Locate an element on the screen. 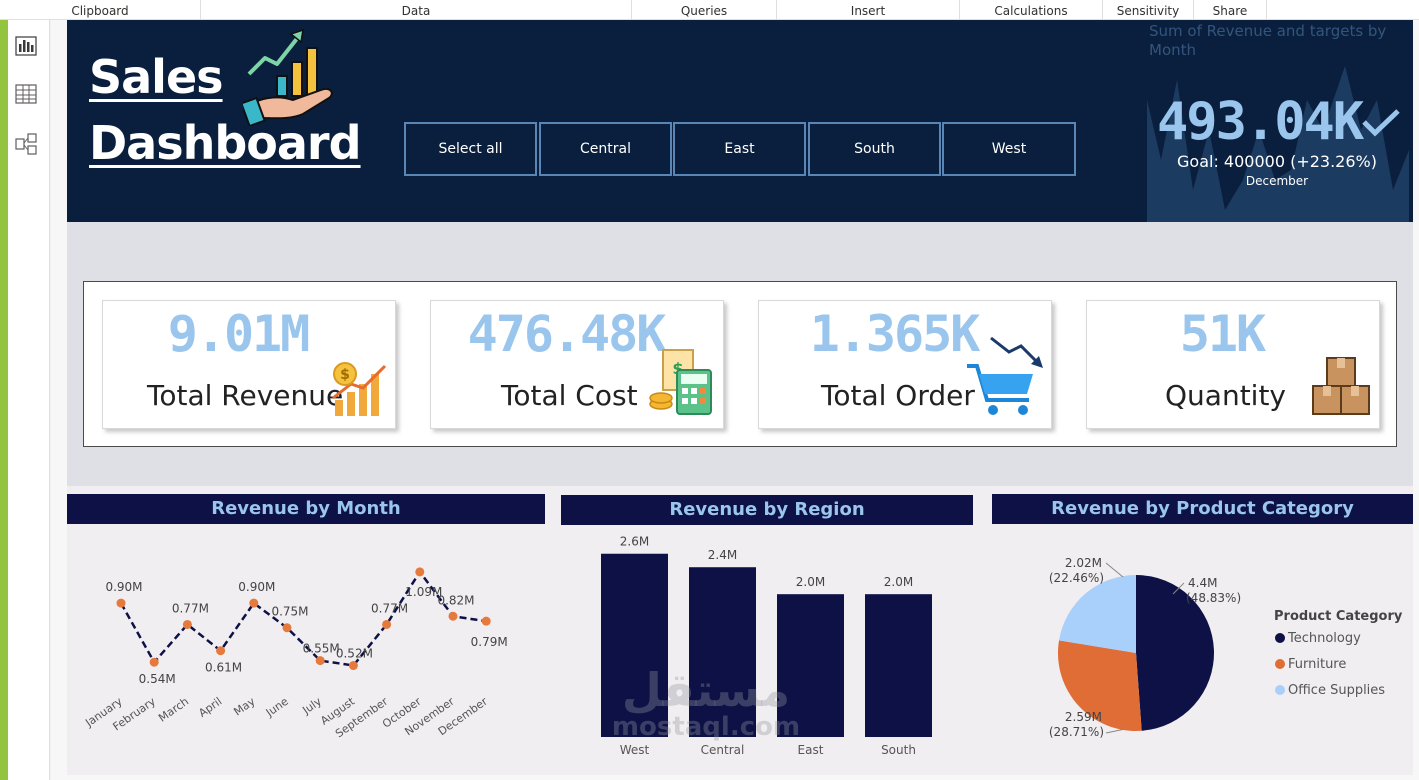 This screenshot has width=1419, height=780. month-data-label: 0.75M is located at coordinates (289, 612).